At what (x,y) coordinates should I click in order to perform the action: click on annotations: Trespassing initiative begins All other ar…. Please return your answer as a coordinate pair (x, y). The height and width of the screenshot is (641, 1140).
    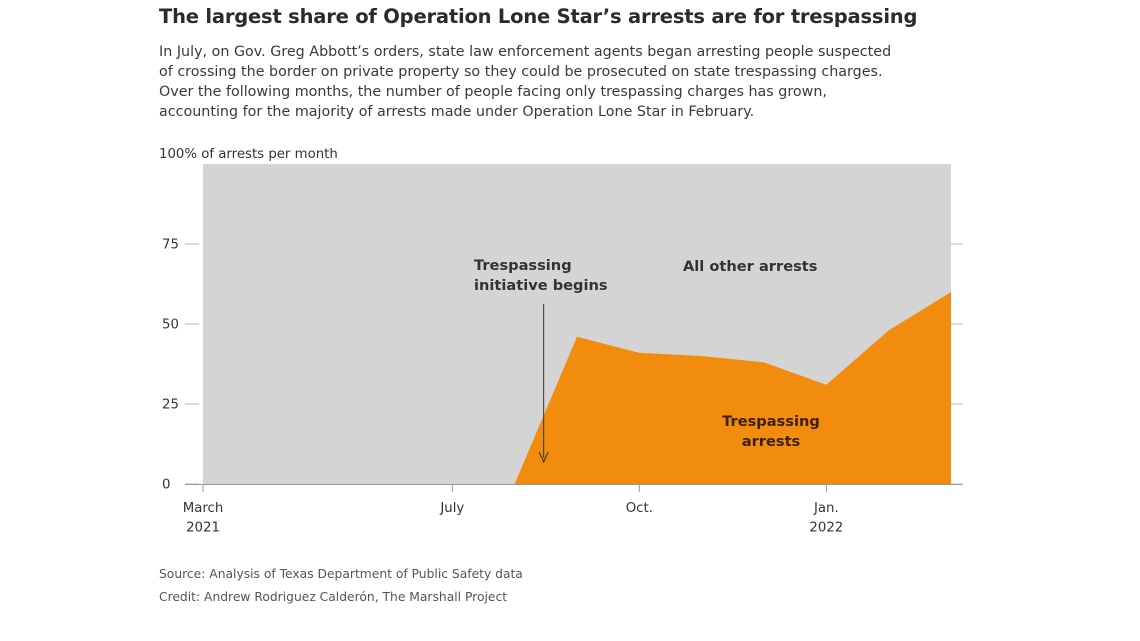
    Looking at the image, I should click on (647, 360).